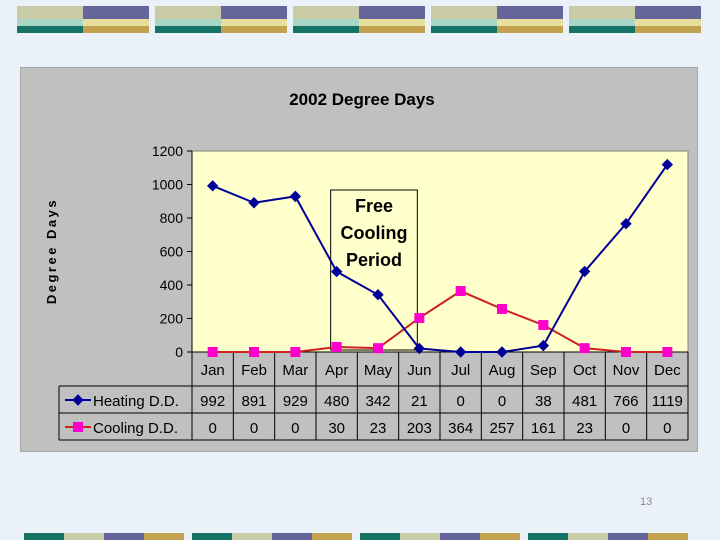  What do you see at coordinates (172, 319) in the screenshot?
I see `y-tick-label: 200` at bounding box center [172, 319].